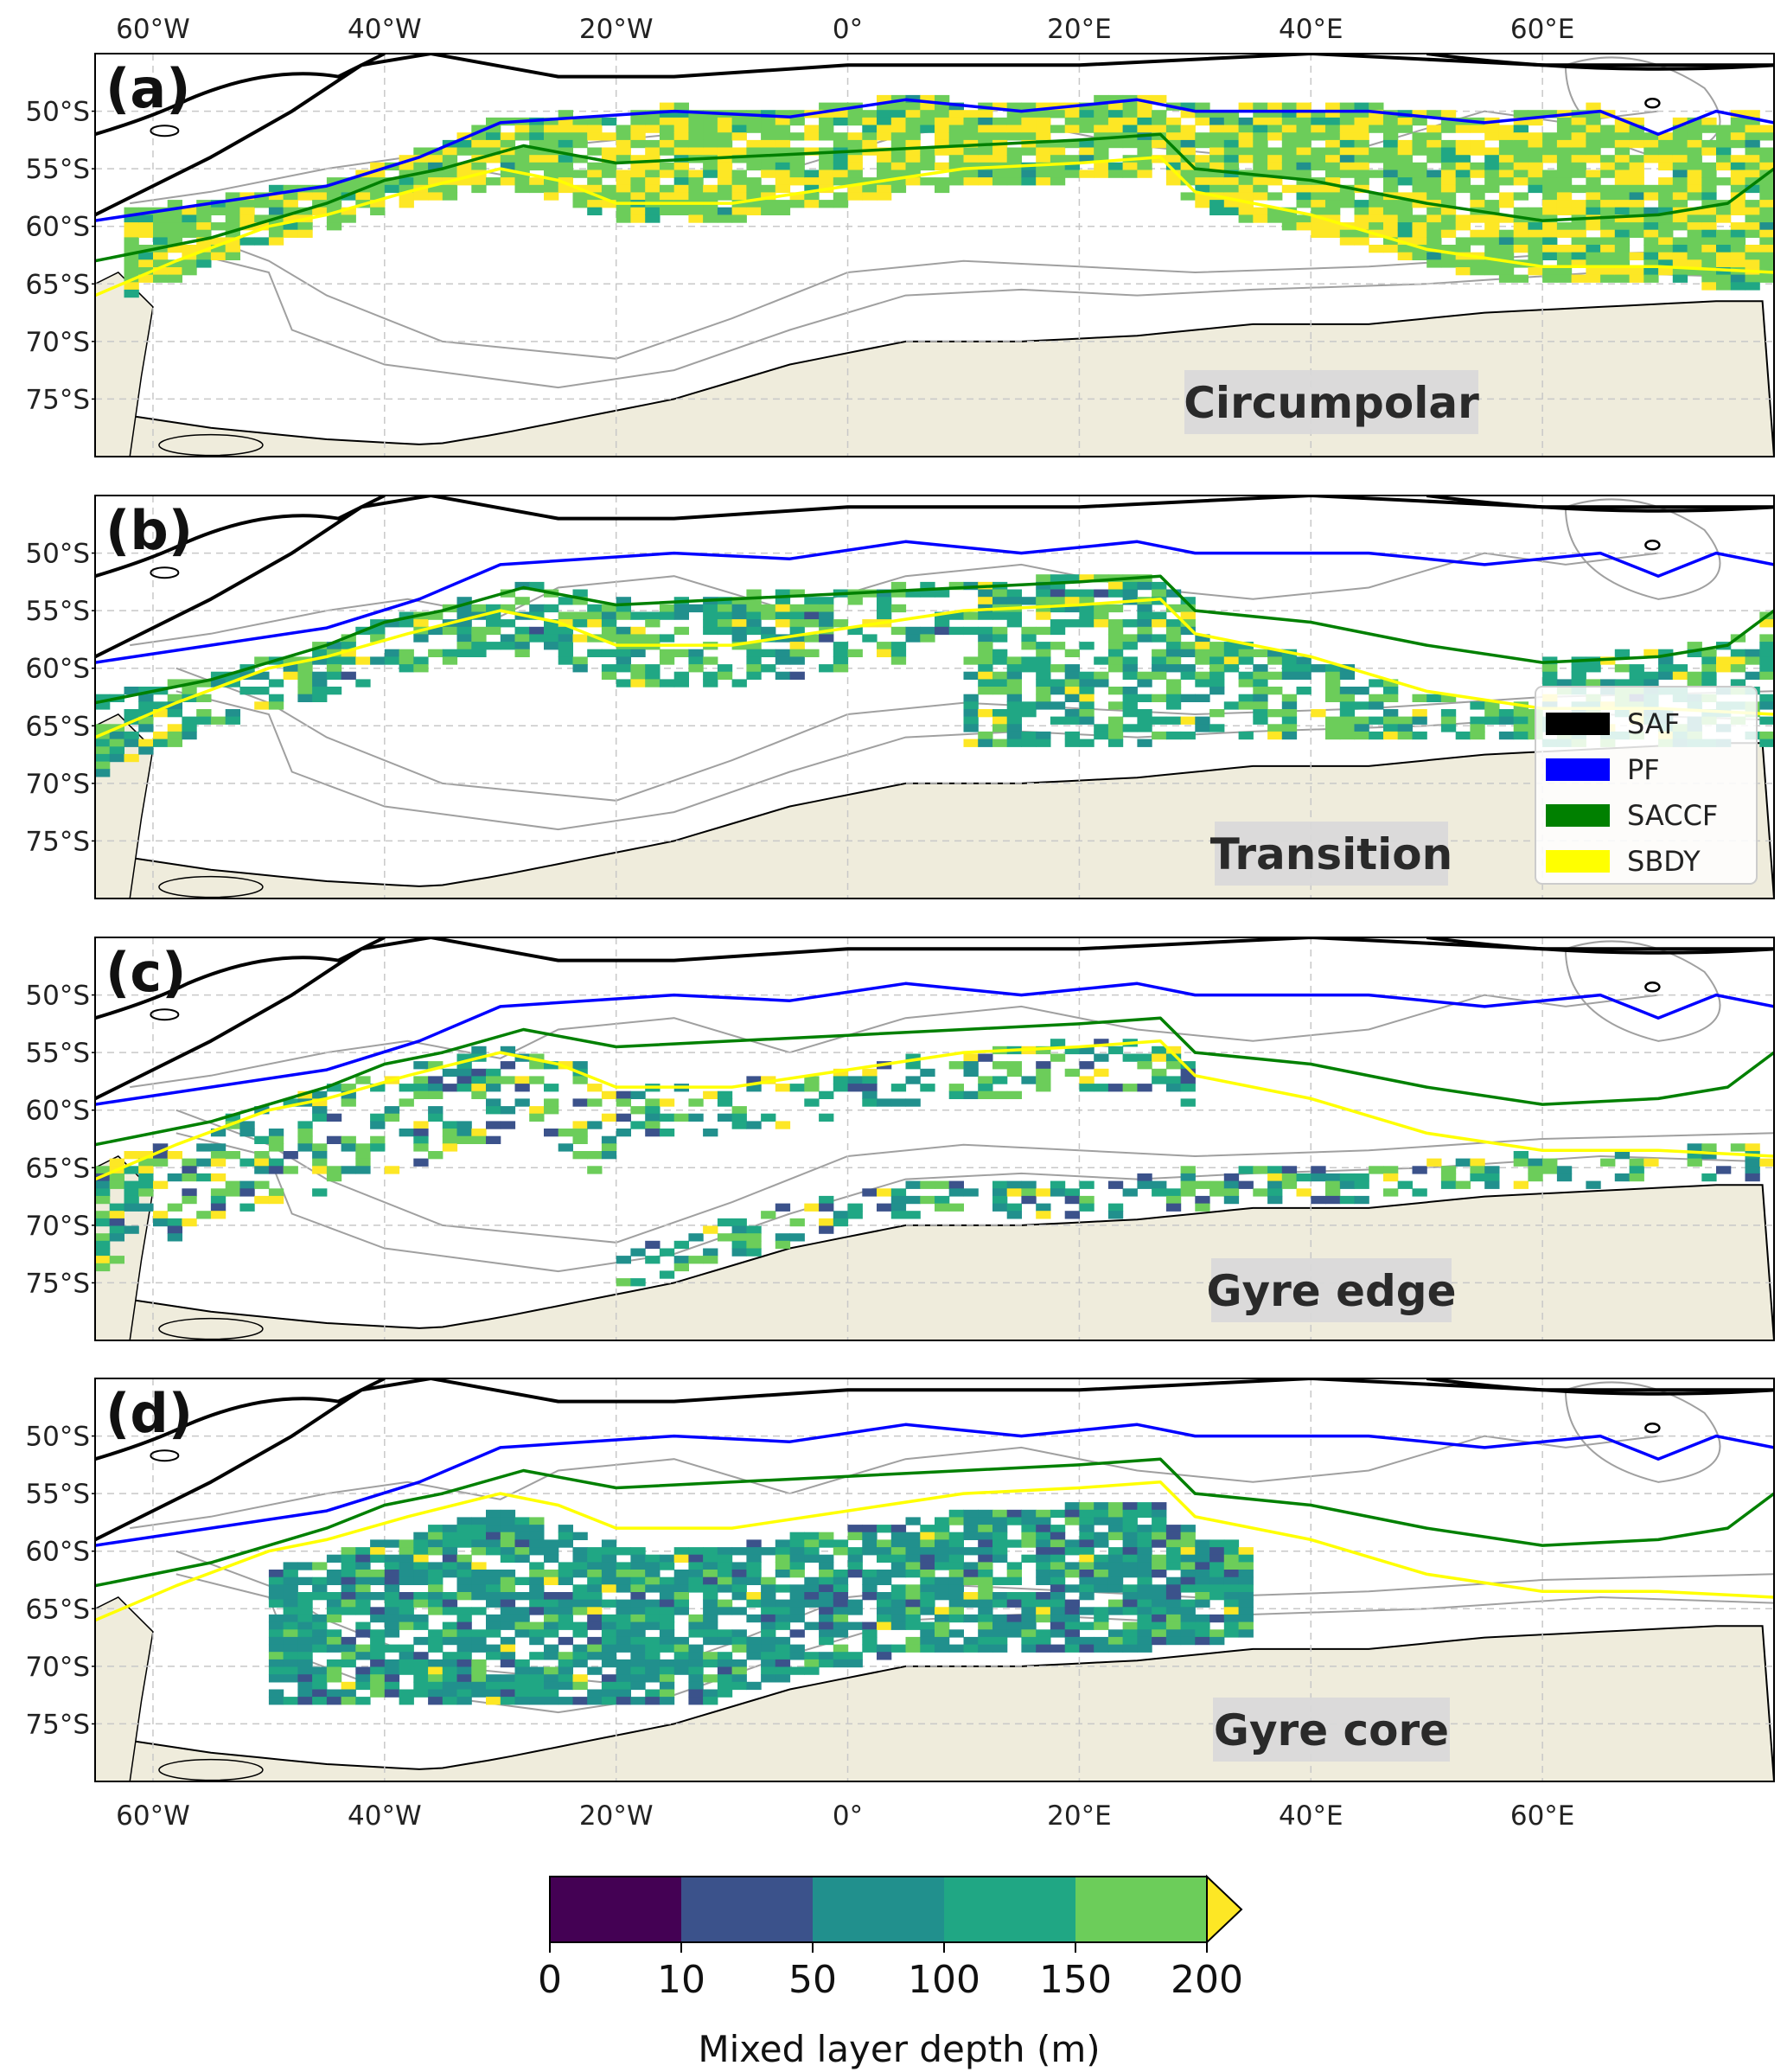 Image resolution: width=1787 pixels, height=2072 pixels. What do you see at coordinates (57, 1283) in the screenshot?
I see `latitude-tick-label: 75°S` at bounding box center [57, 1283].